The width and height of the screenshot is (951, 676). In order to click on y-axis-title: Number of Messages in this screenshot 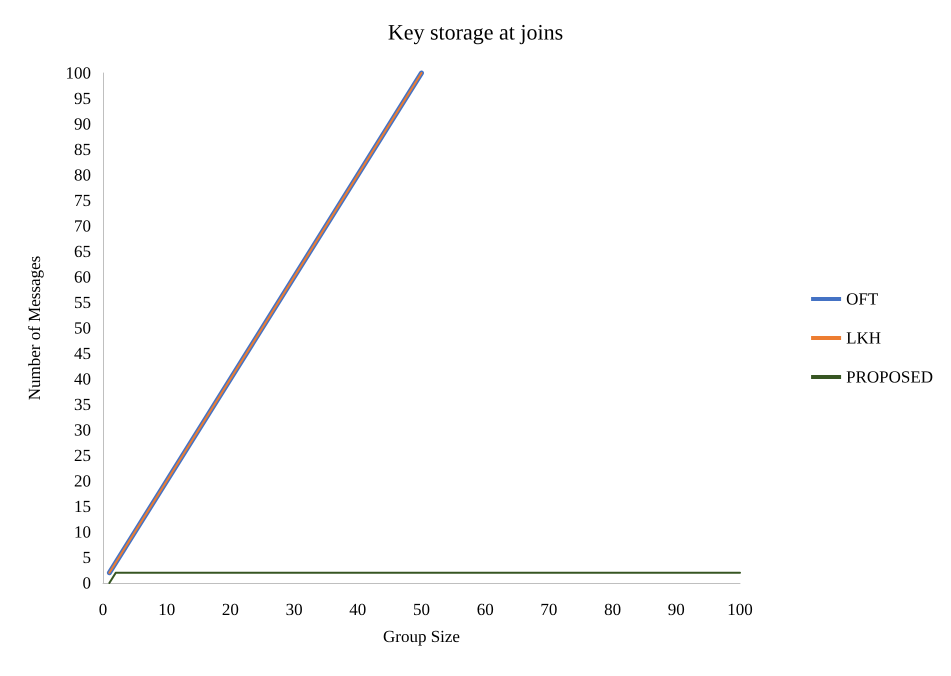, I will do `click(34, 328)`.